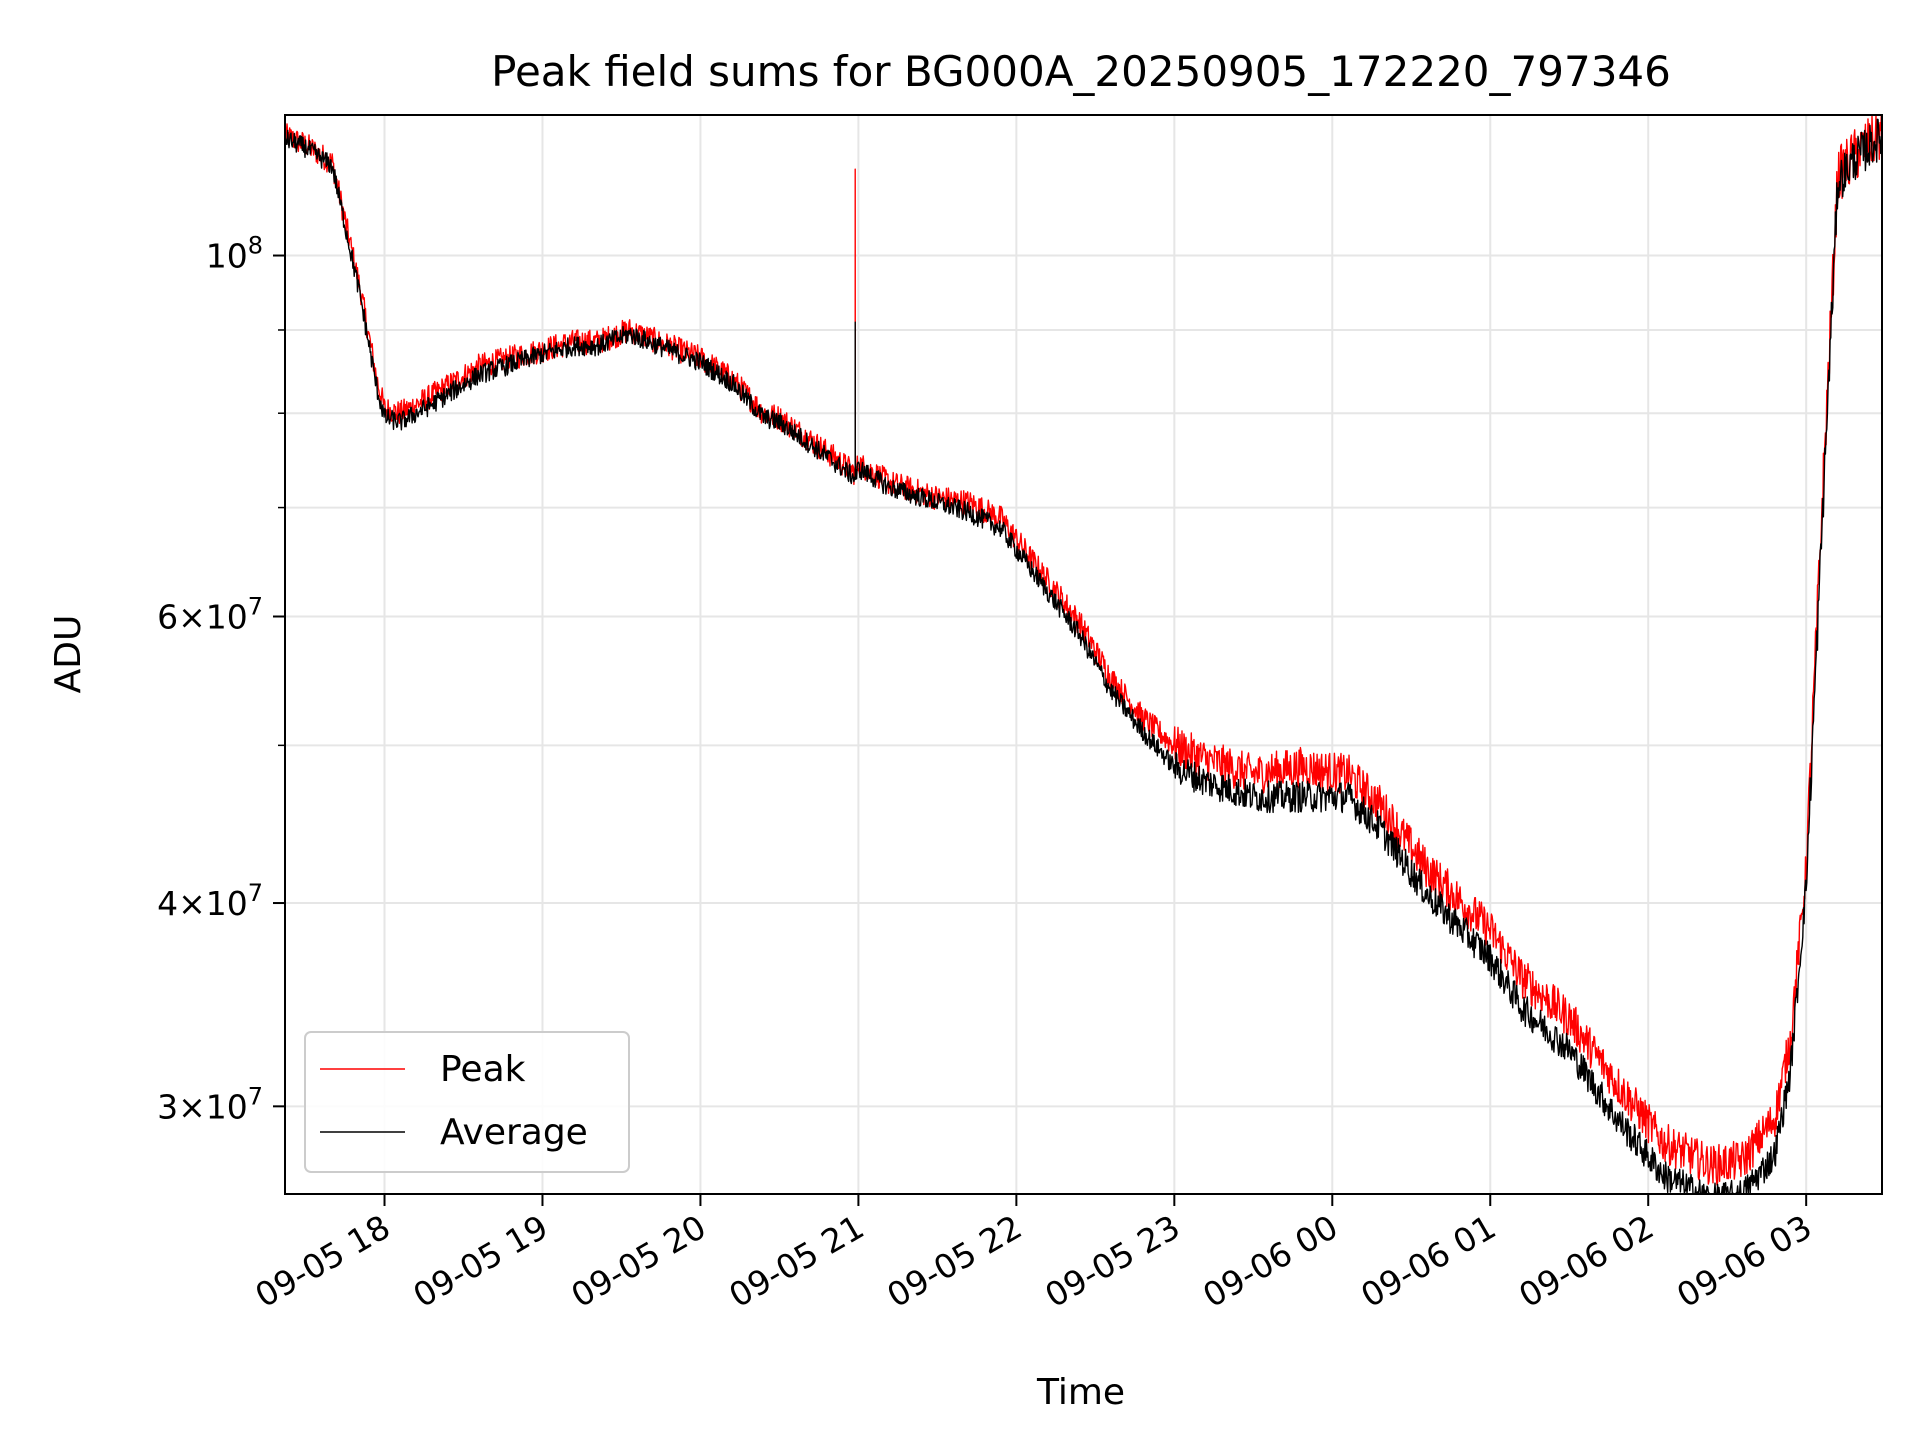  I want to click on y-tick-label: 3×107, so click(210, 1104).